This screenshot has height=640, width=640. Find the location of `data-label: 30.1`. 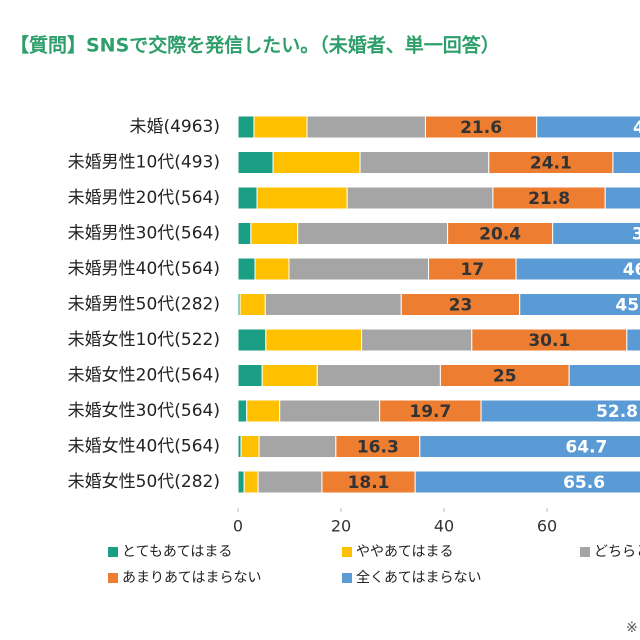

data-label: 30.1 is located at coordinates (549, 341).